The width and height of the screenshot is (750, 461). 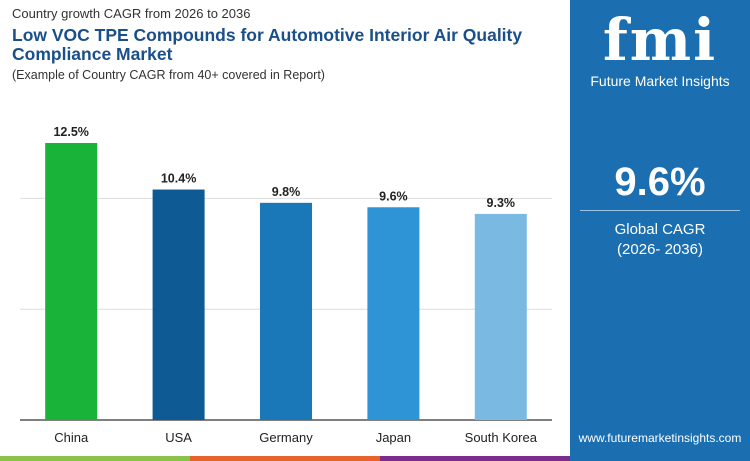 I want to click on data-label: 9.3%, so click(x=501, y=203).